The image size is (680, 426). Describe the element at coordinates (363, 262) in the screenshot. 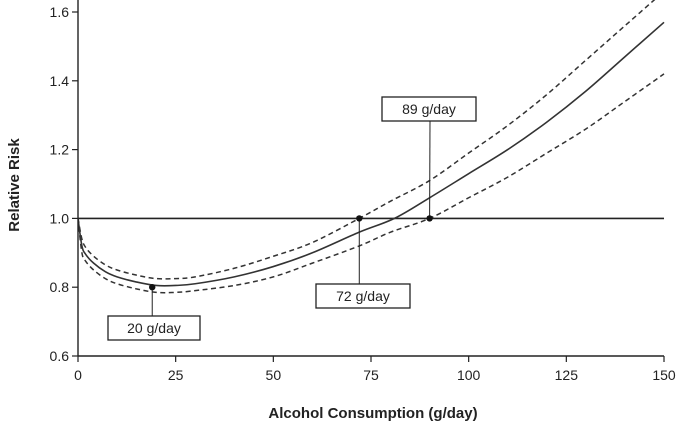

I see `annotation-2: 72 g/day` at that location.